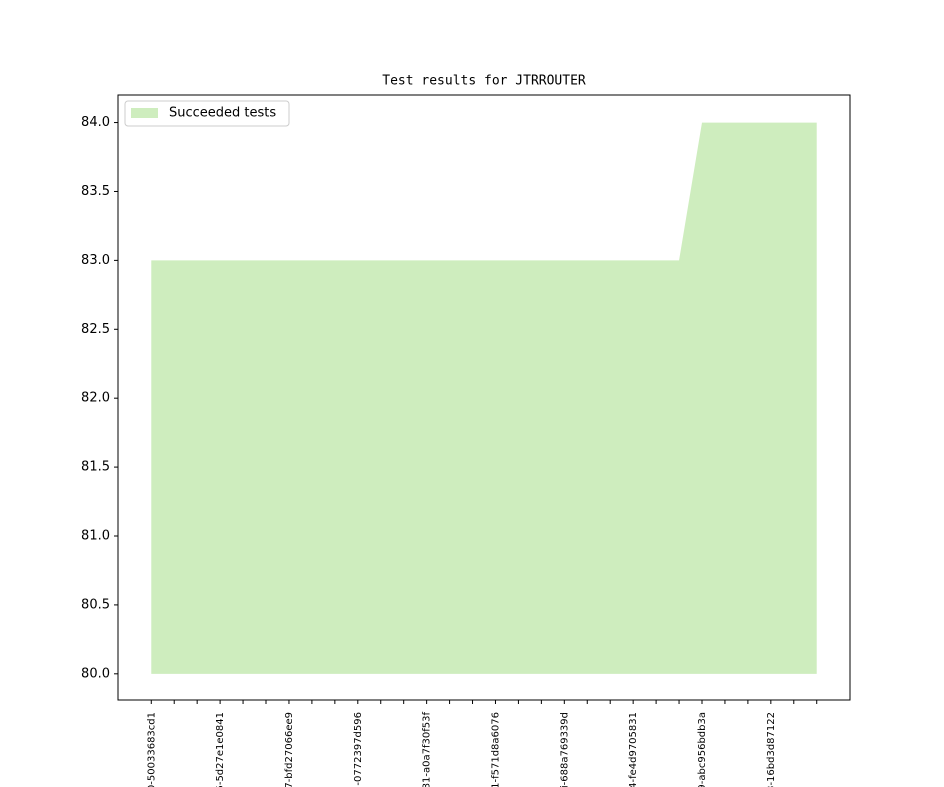 The height and width of the screenshot is (787, 944). I want to click on y-tick-label: 82.5, so click(95, 329).